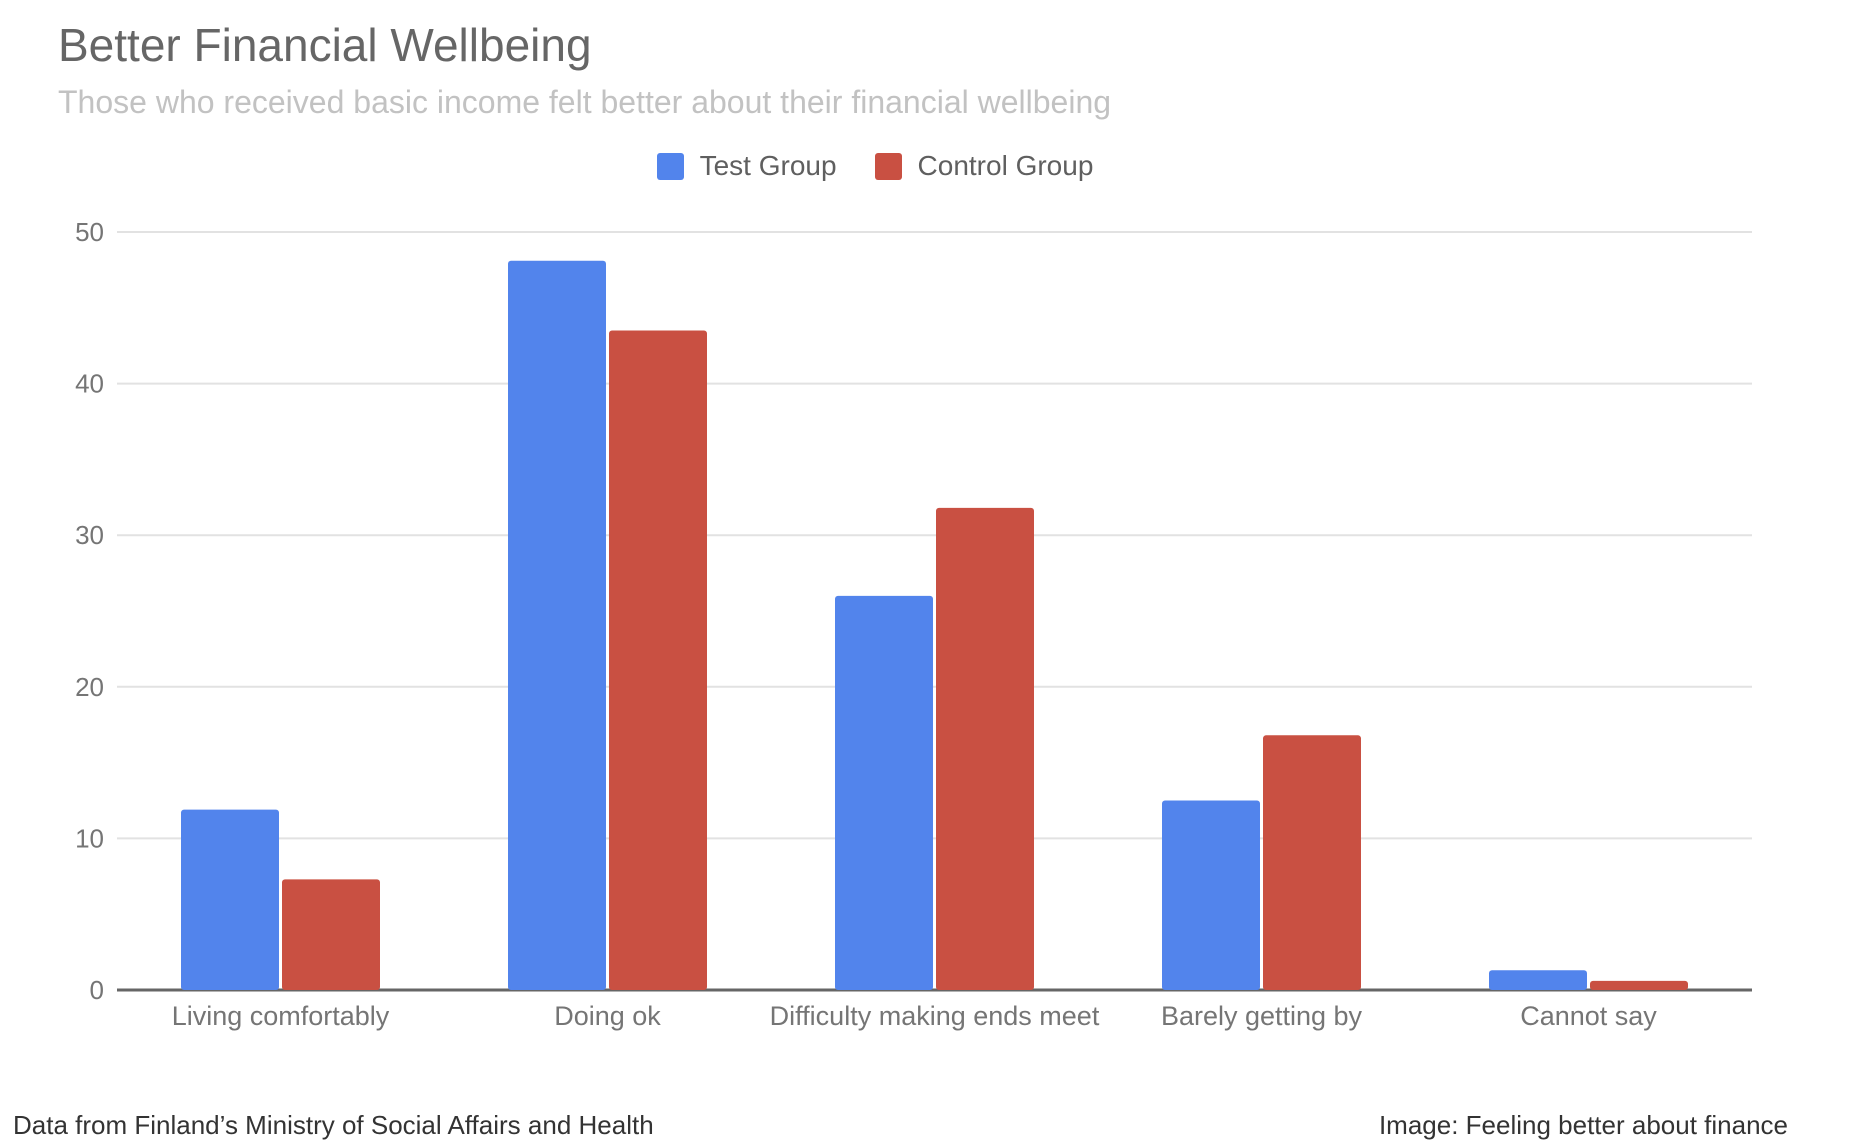  Describe the element at coordinates (89, 232) in the screenshot. I see `y-tick-label: 50` at that location.